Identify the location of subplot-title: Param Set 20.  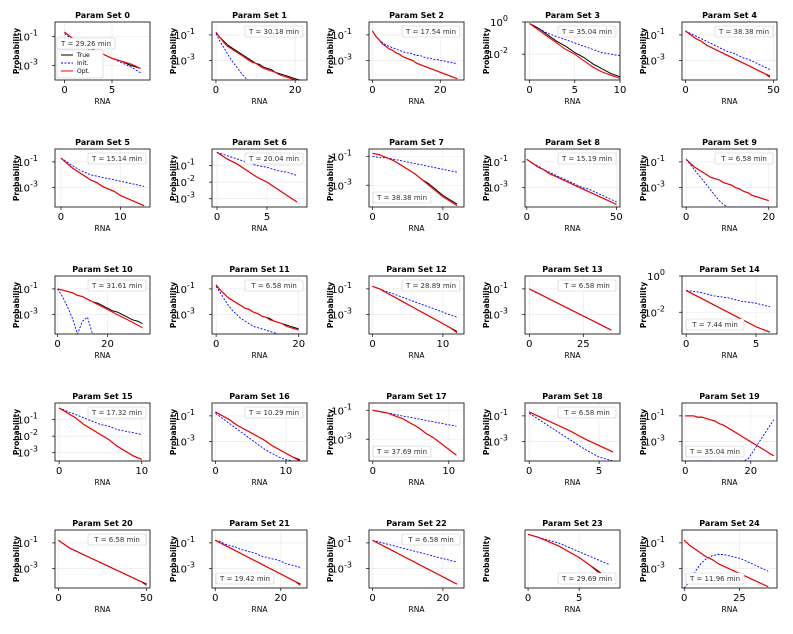
(102, 523).